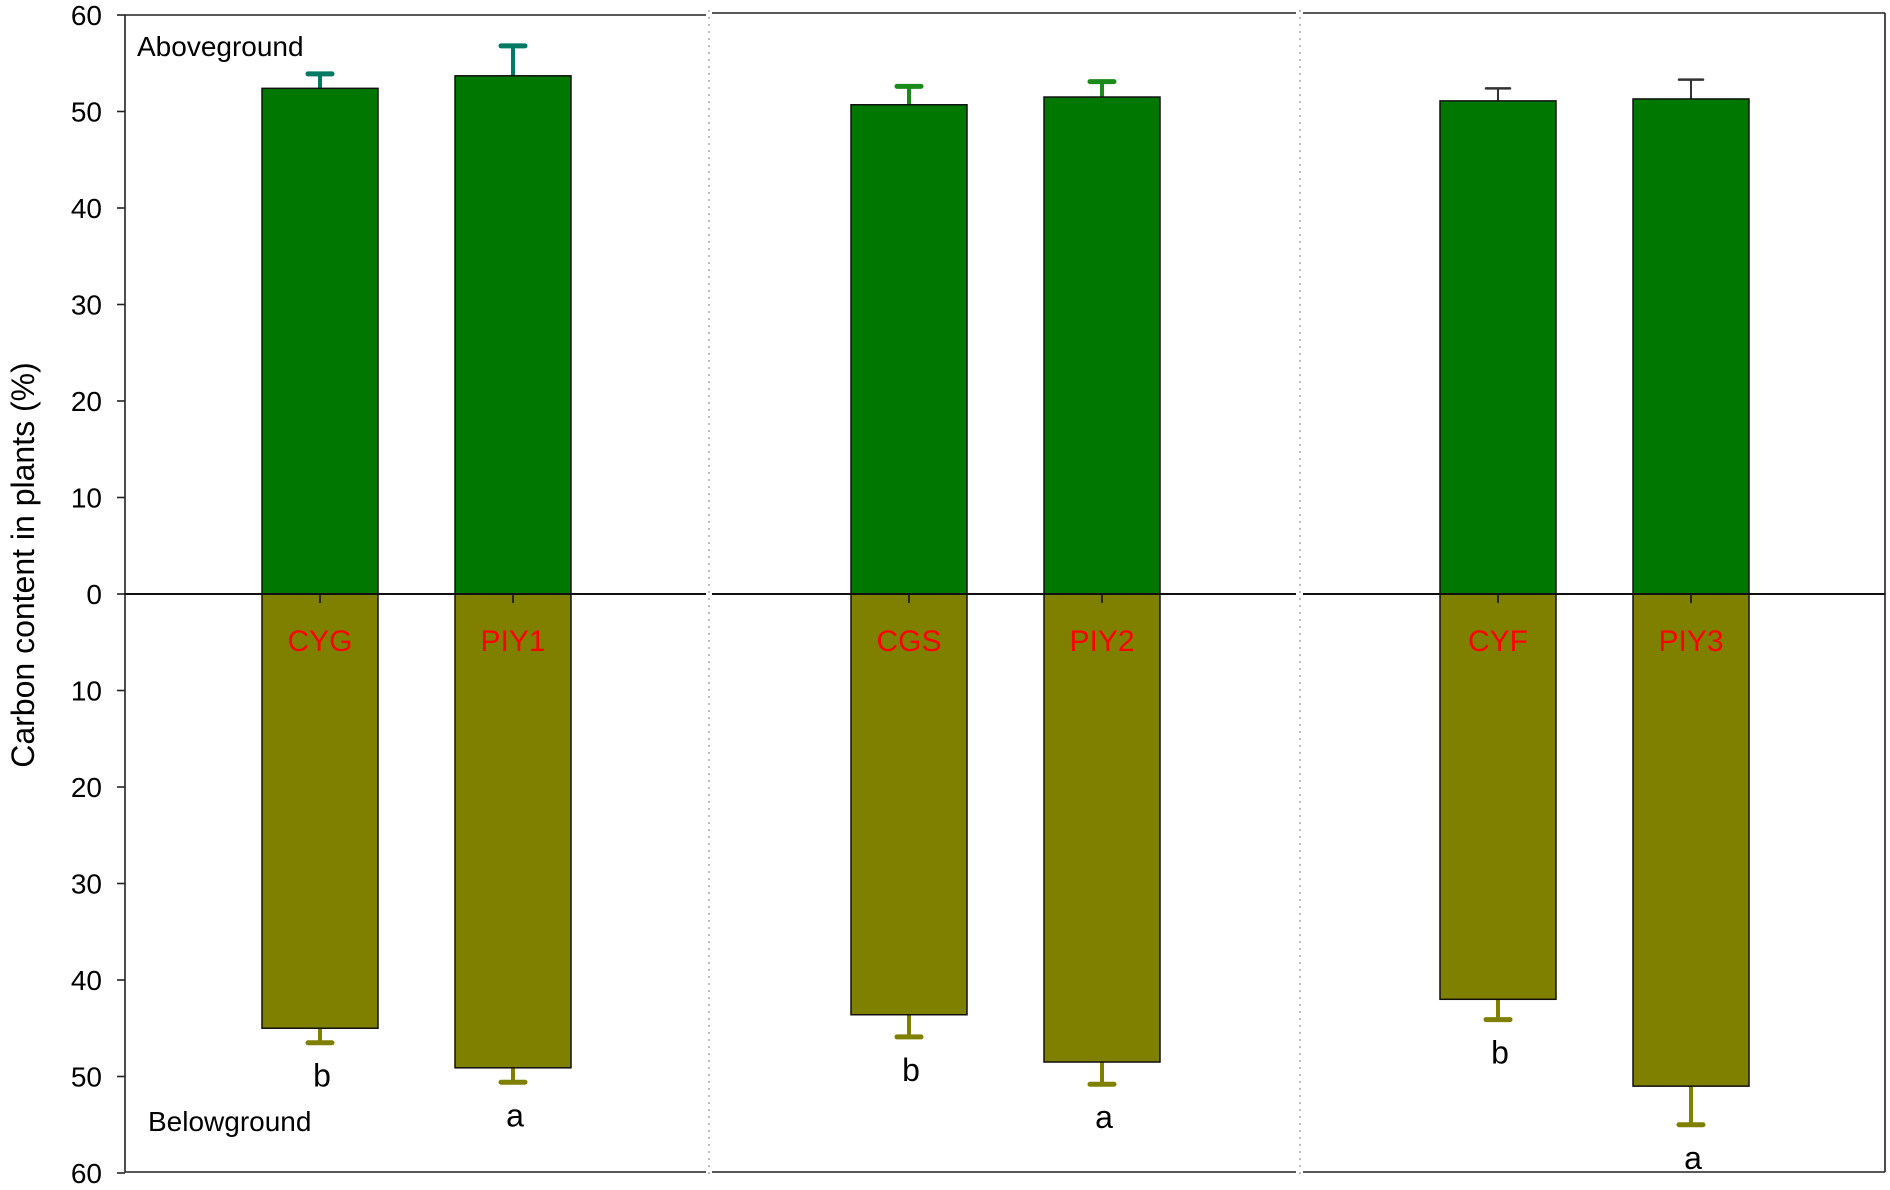 This screenshot has width=1890, height=1190. I want to click on y-axis: 60 50 40 30 20 10 0 10 20 30 40 50 60, so click(98, 594).